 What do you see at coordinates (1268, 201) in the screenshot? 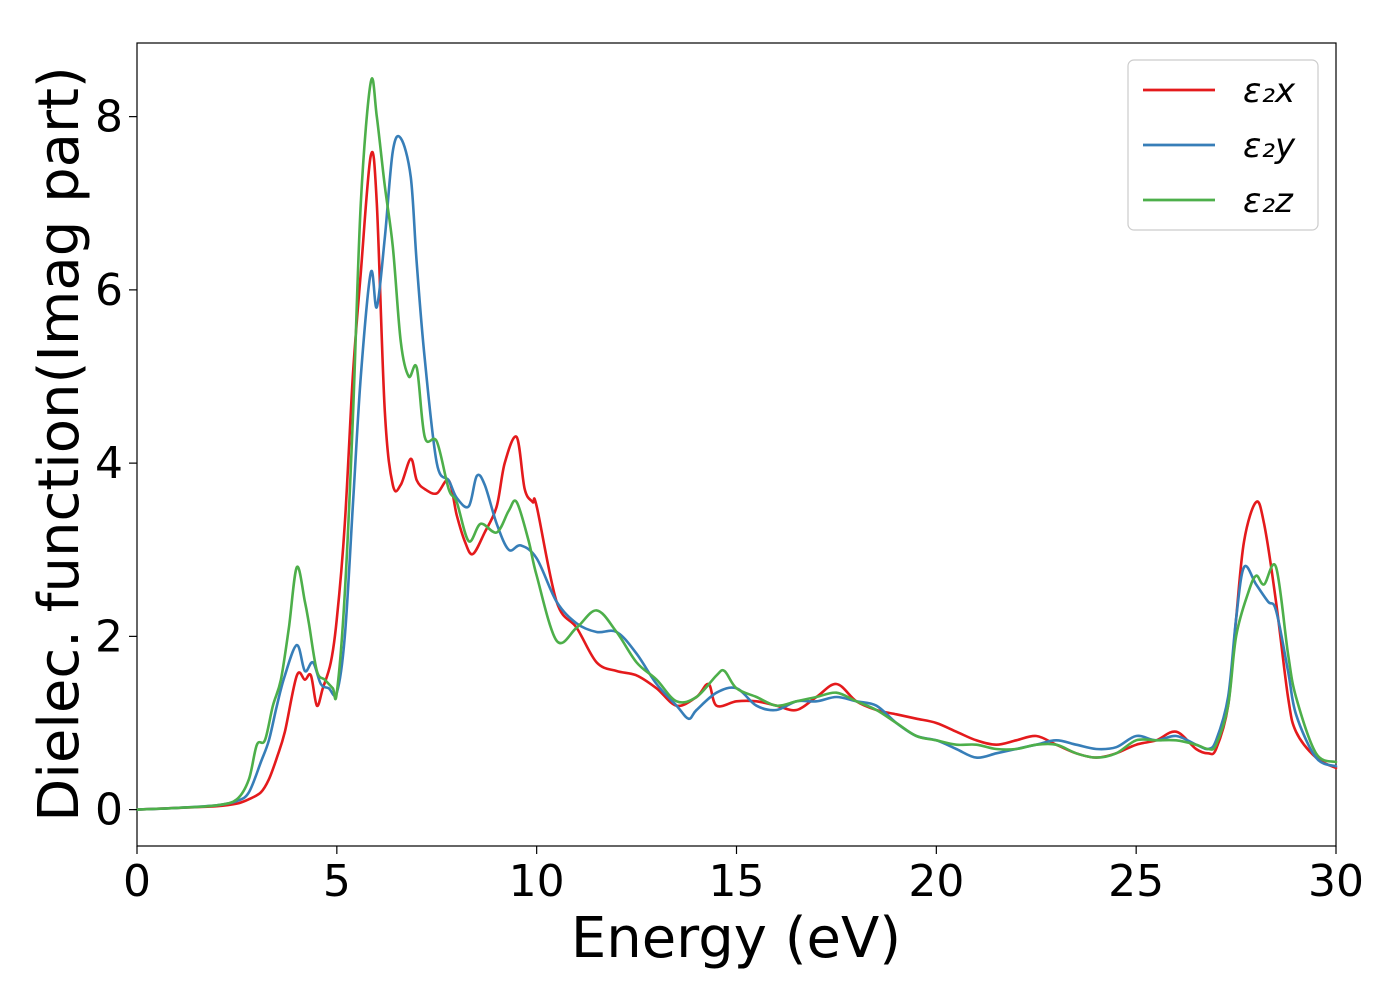
I see `legend-label: ε₂z` at bounding box center [1268, 201].